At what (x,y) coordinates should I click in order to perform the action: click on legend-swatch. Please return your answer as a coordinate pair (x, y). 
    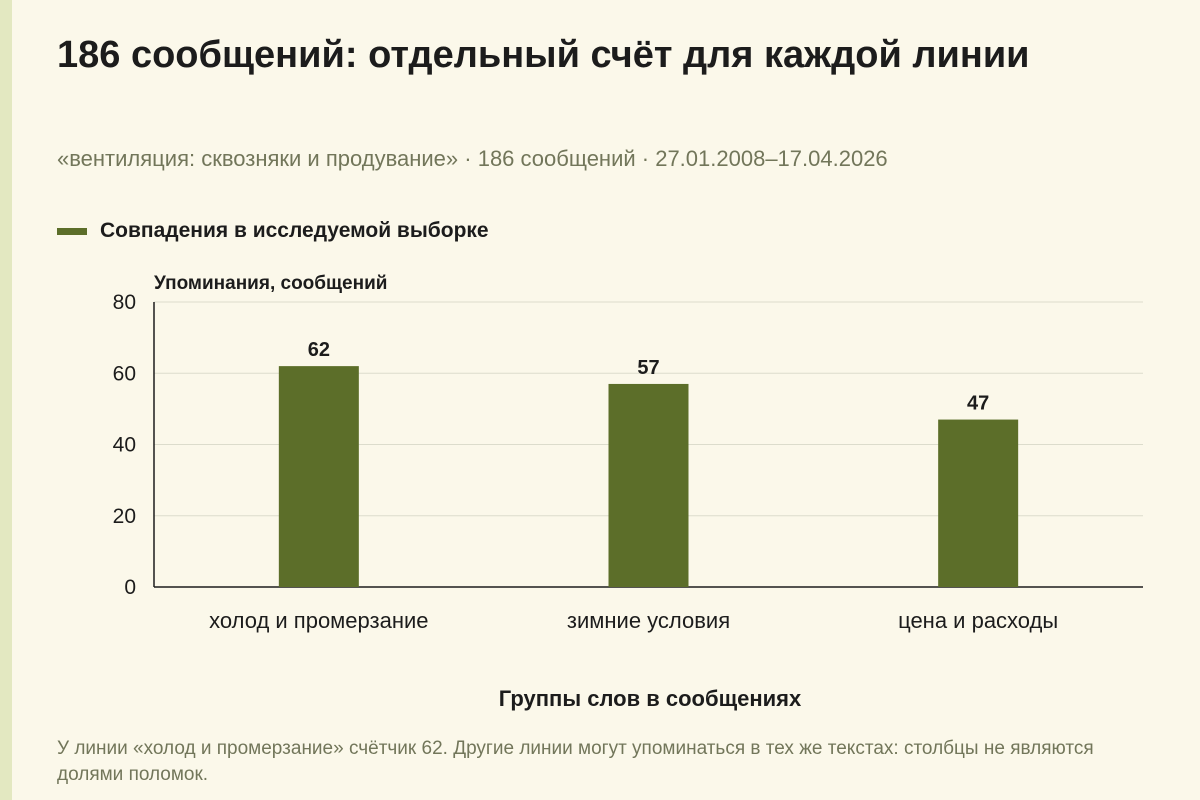
    Looking at the image, I should click on (72, 231).